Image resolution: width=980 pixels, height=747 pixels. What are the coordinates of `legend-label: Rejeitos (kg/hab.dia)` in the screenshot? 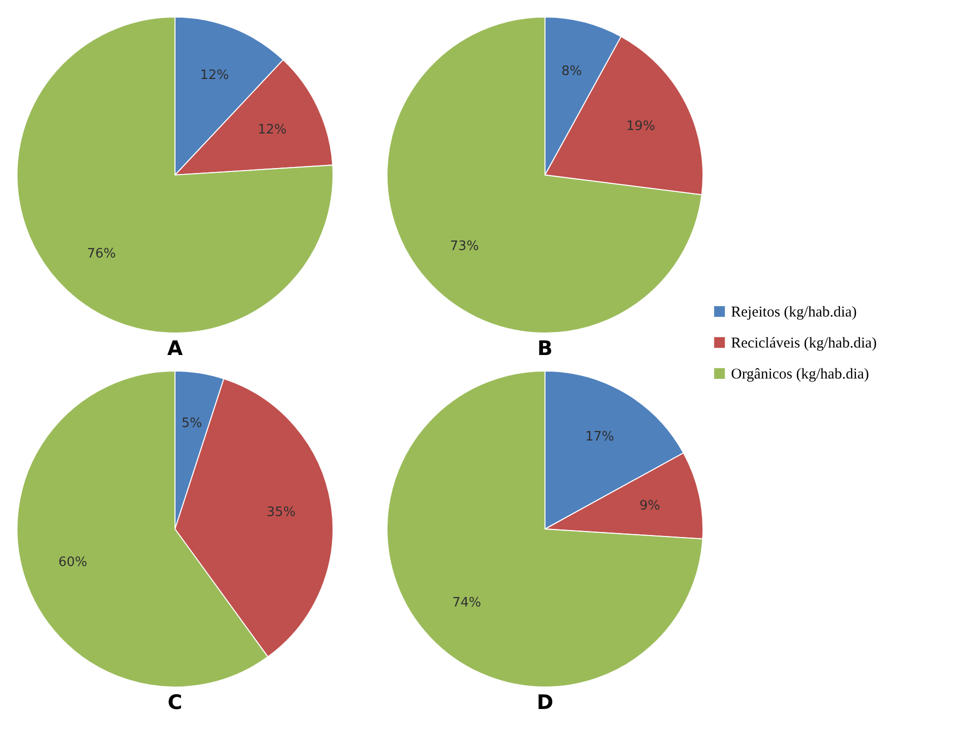 It's located at (794, 312).